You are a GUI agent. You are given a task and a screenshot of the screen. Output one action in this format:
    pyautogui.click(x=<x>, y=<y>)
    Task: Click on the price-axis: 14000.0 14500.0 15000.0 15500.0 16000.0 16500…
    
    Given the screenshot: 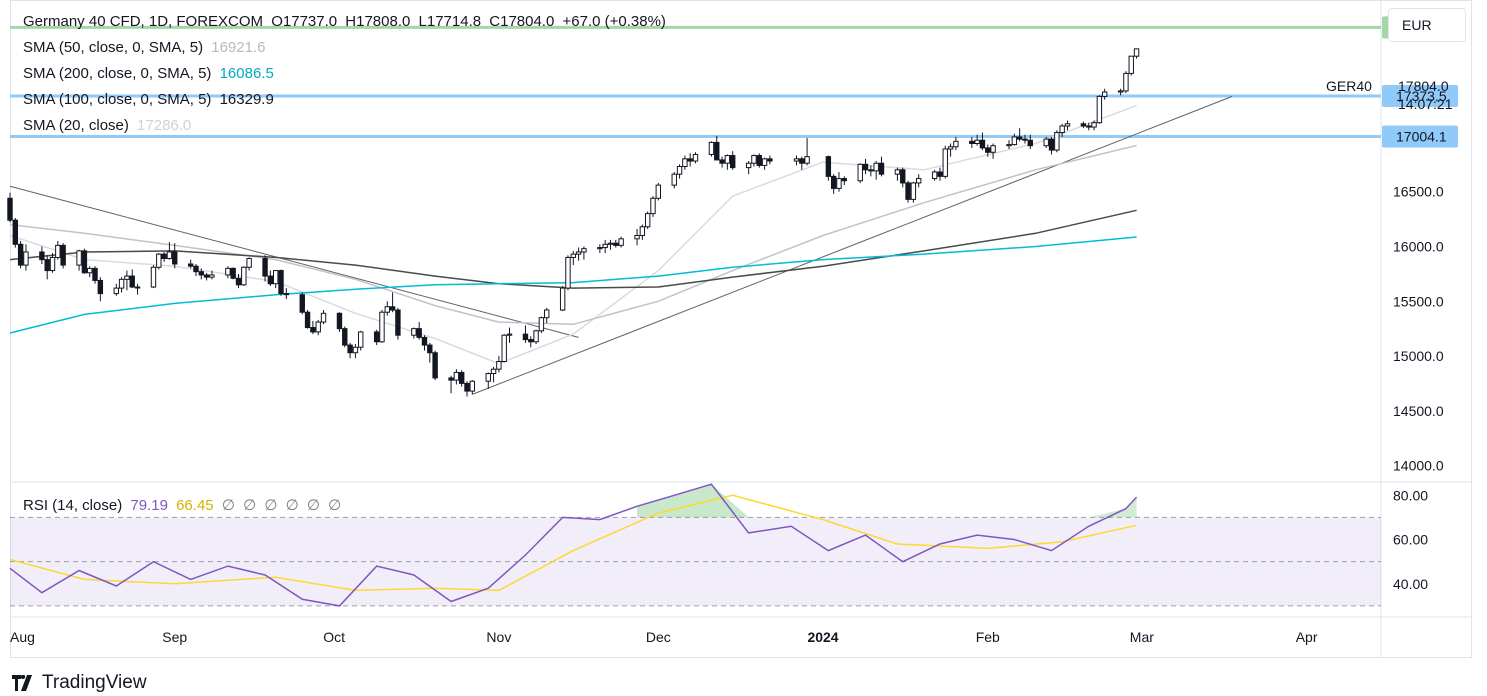 What is the action you would take?
    pyautogui.click(x=1418, y=329)
    